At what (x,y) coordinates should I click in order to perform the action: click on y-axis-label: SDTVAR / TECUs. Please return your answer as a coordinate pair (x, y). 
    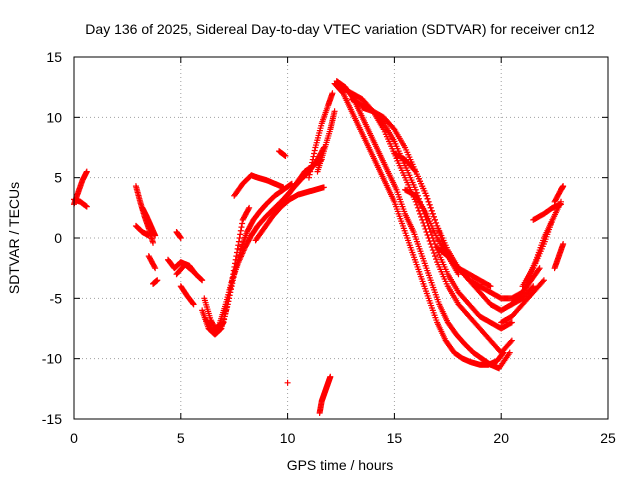
    Looking at the image, I should click on (14, 238).